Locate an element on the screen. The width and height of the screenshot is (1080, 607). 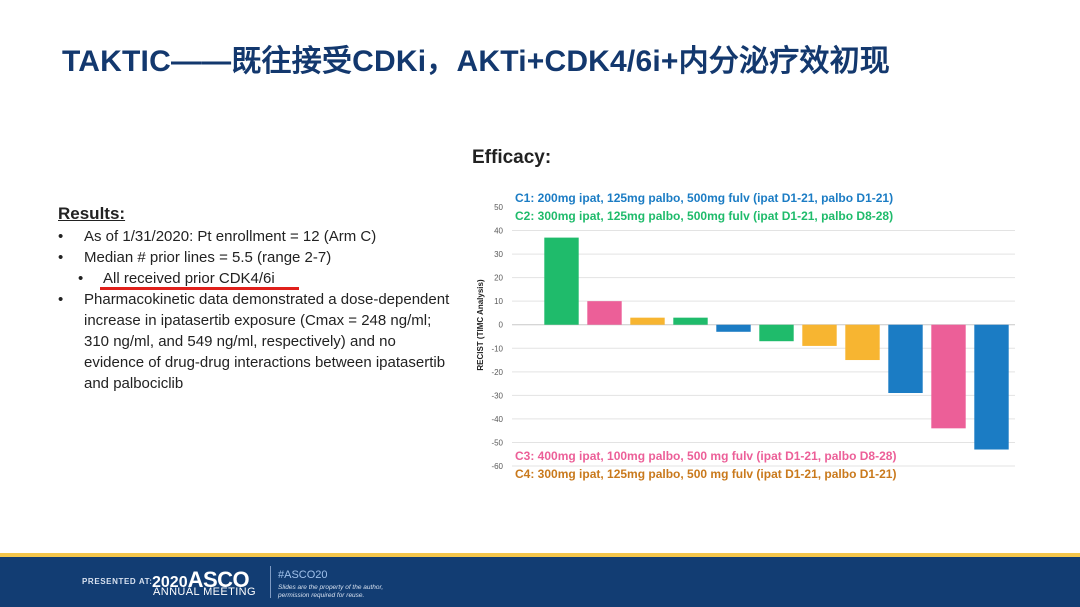
y-tick-label: -30 is located at coordinates (497, 395).